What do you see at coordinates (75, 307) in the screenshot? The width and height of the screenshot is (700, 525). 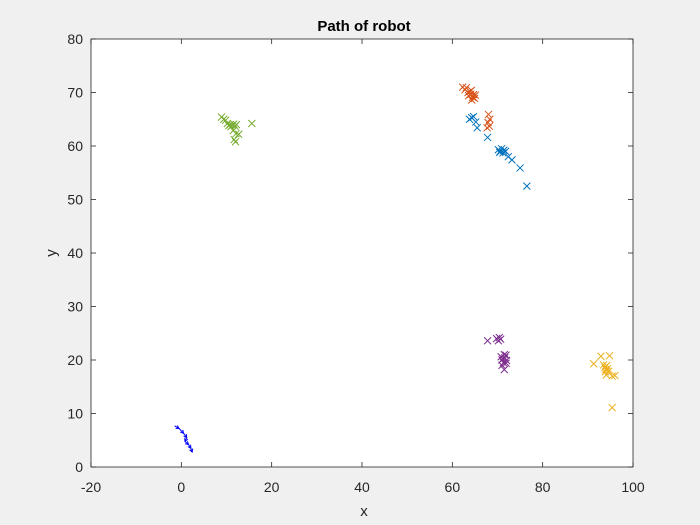 I see `y-tick-label: 30` at bounding box center [75, 307].